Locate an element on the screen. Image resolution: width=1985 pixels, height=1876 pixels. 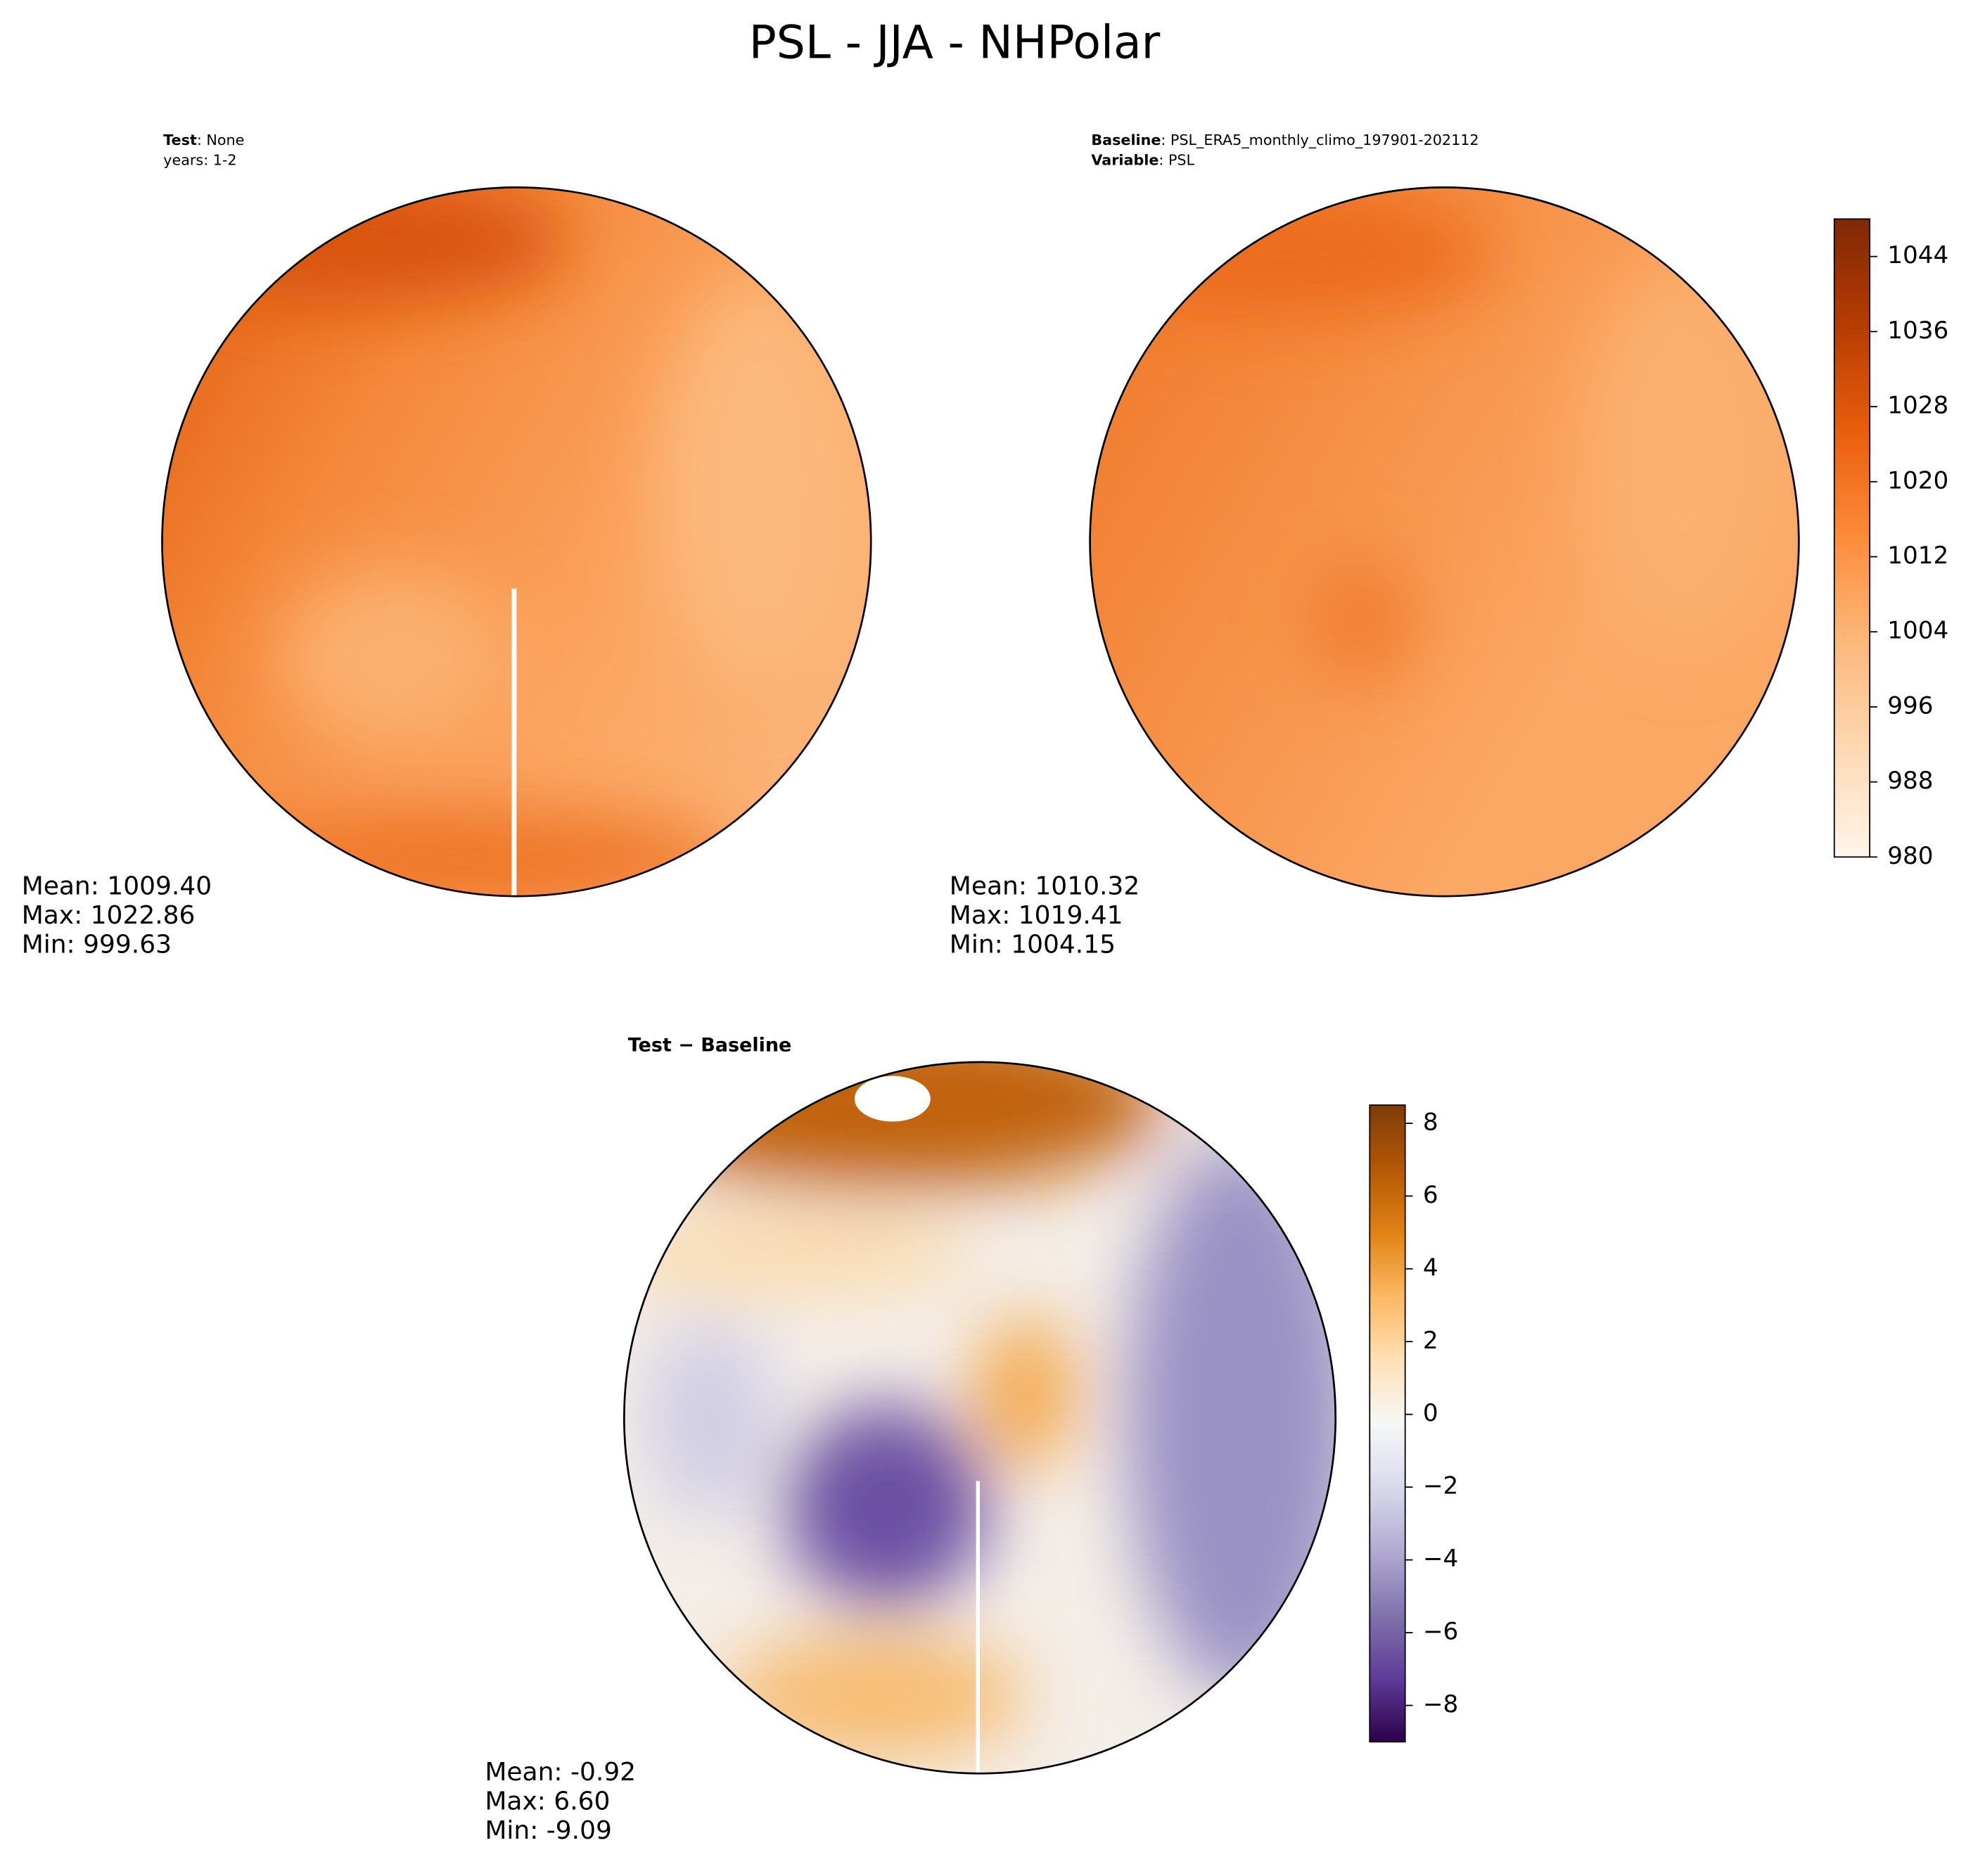
header-text: : PSL is located at coordinates (1176, 160).